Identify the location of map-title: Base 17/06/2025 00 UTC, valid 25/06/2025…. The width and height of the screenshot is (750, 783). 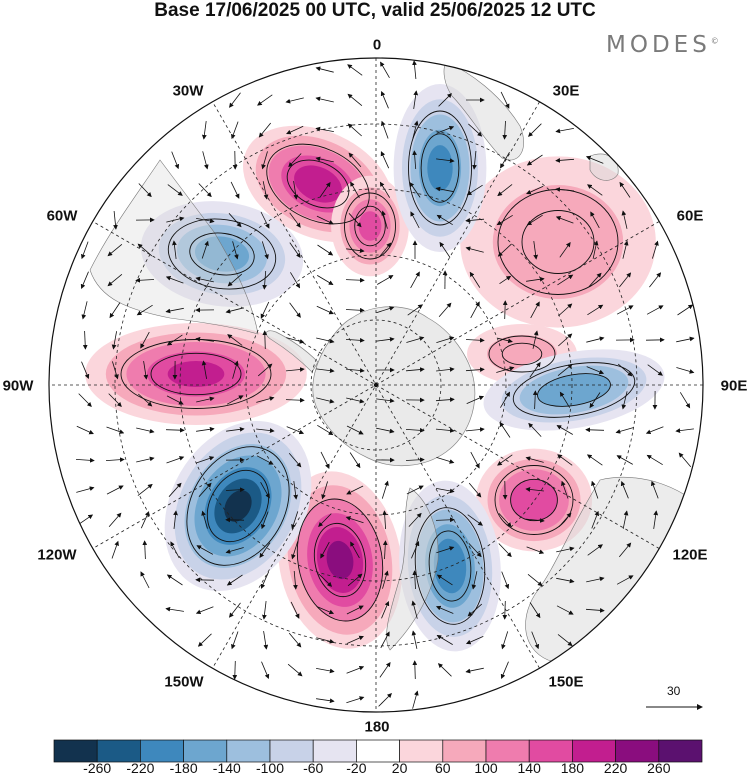
(375, 10).